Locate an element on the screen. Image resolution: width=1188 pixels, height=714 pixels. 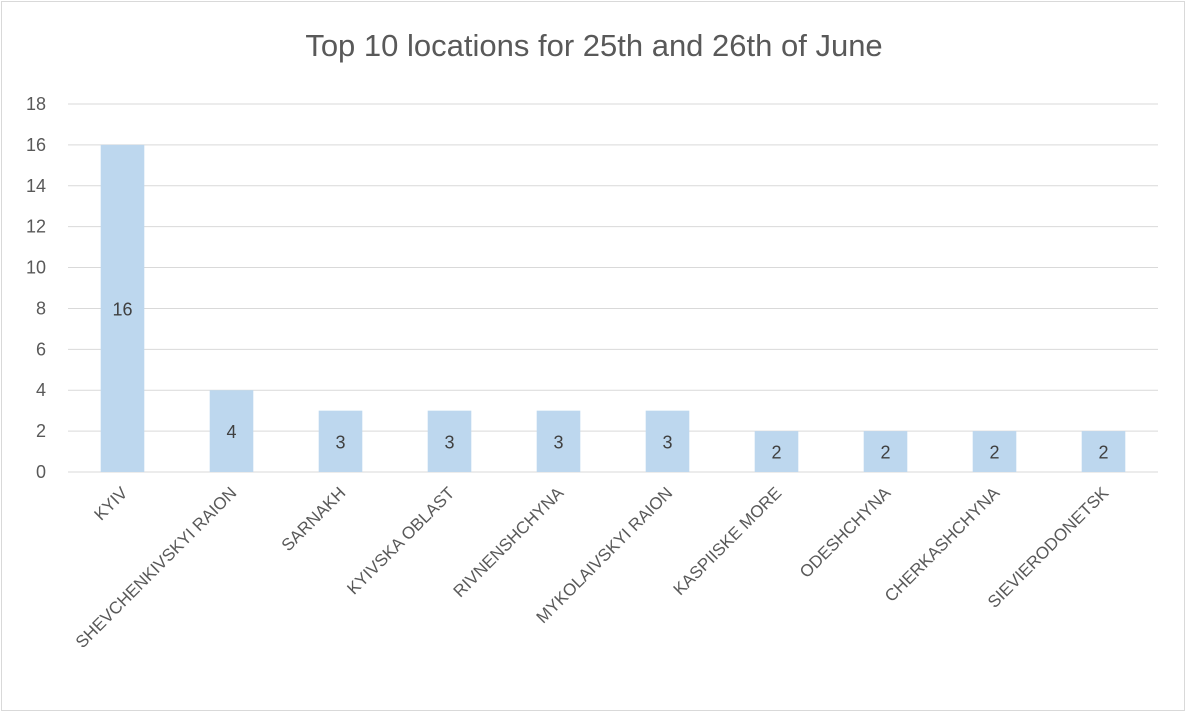
data-label: 16 is located at coordinates (122, 309).